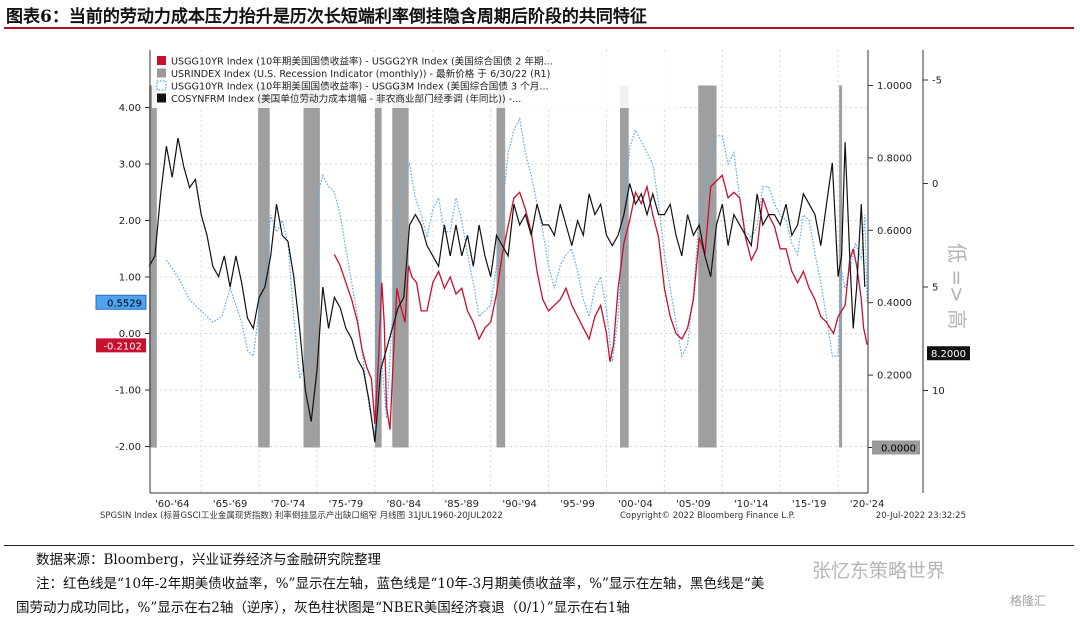  What do you see at coordinates (128, 391) in the screenshot?
I see `left-axis-tick-label: -1.00` at bounding box center [128, 391].